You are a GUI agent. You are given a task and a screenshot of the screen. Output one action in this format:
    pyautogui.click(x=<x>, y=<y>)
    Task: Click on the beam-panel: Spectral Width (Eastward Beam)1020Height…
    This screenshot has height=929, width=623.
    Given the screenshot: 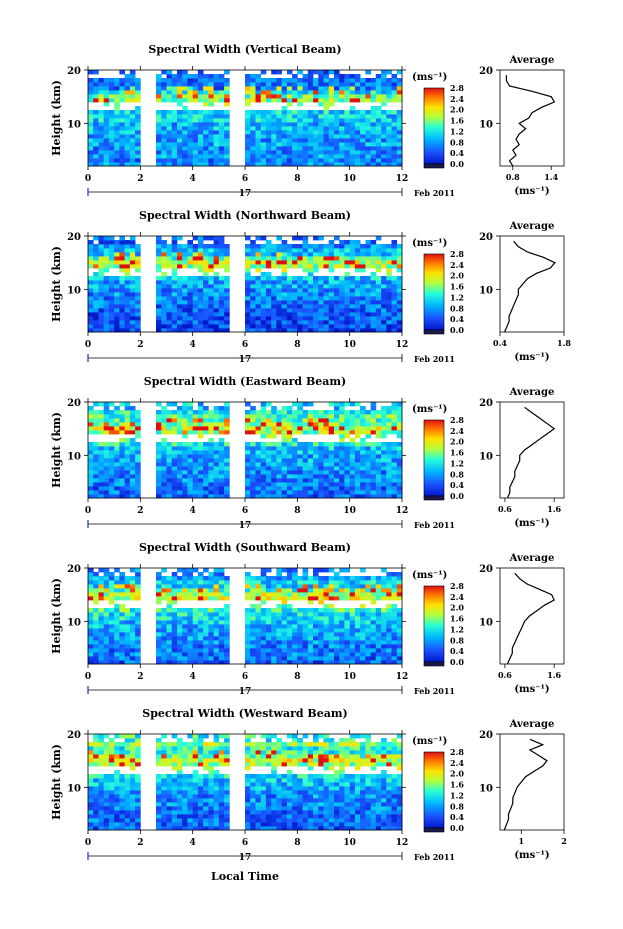 What is the action you would take?
    pyautogui.click(x=307, y=453)
    